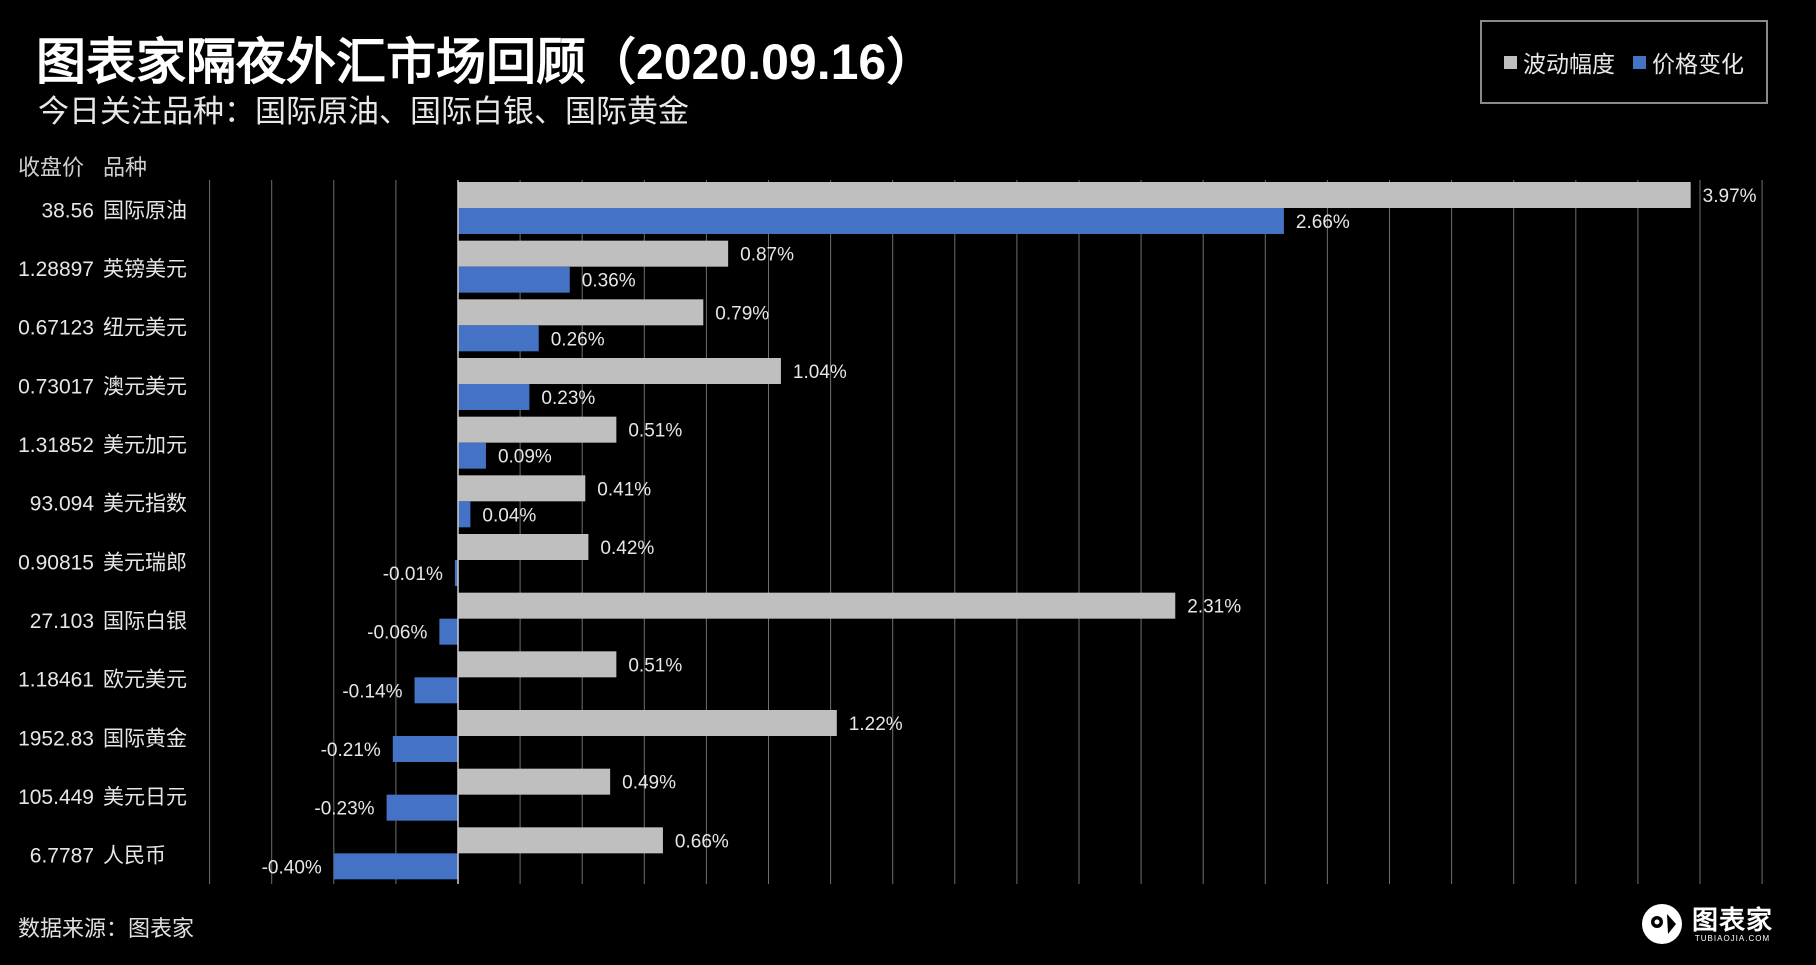 This screenshot has height=965, width=1816. I want to click on row-price-label: 1.31852, so click(56, 445).